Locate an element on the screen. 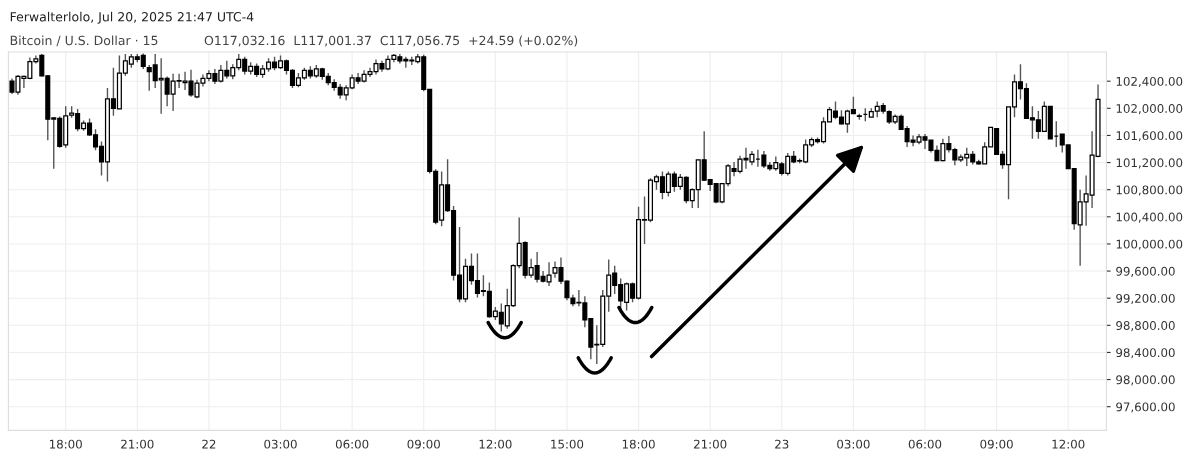 Image resolution: width=1200 pixels, height=473 pixels. text: O117,032.16 L117,001.37 C117,056.75 +24.59 (+0.02%) is located at coordinates (391, 41).